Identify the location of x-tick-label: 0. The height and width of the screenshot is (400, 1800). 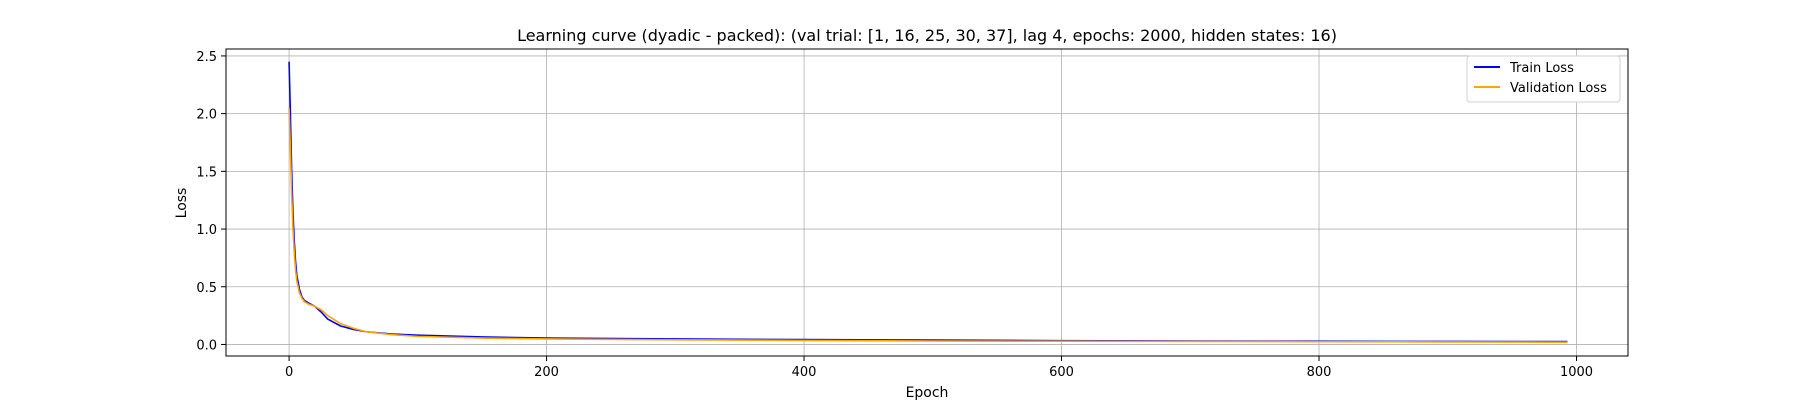
(289, 372).